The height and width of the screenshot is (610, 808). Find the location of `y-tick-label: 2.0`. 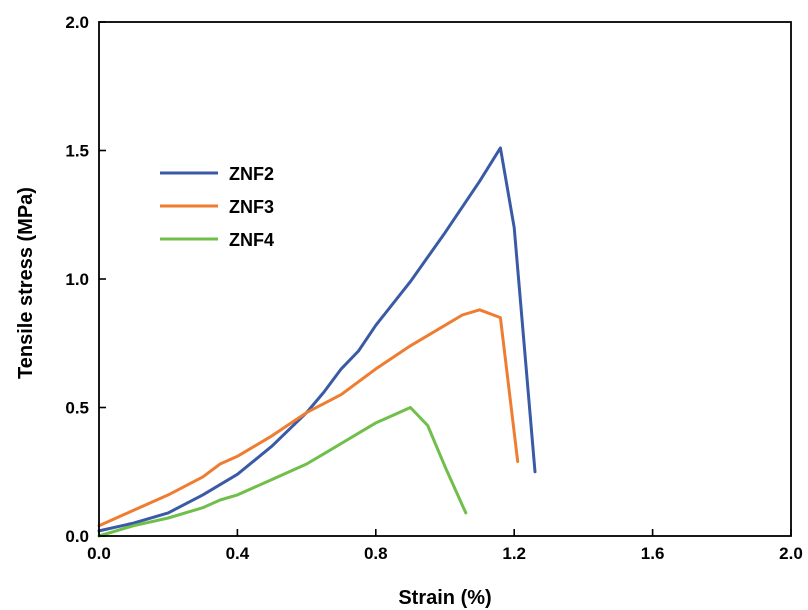

y-tick-label: 2.0 is located at coordinates (77, 22).